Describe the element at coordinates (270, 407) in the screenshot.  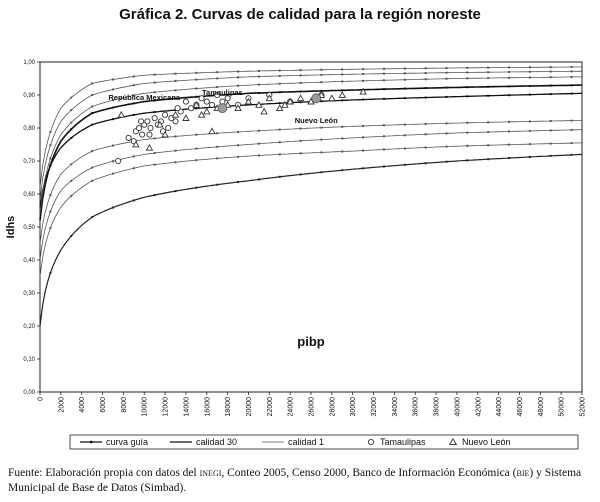
I see `x-tick-label: 22000` at that location.